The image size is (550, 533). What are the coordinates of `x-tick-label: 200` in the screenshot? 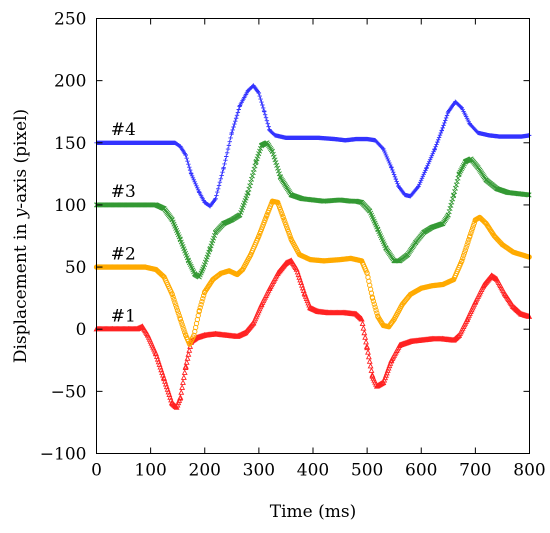 It's located at (205, 471).